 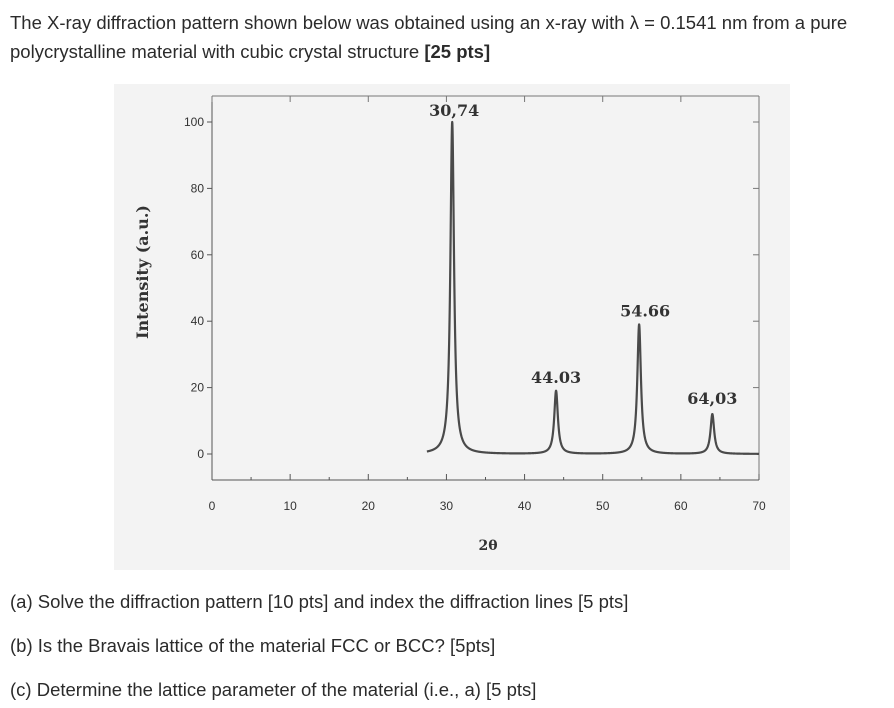 What do you see at coordinates (200, 454) in the screenshot?
I see `y-tick-label: 0` at bounding box center [200, 454].